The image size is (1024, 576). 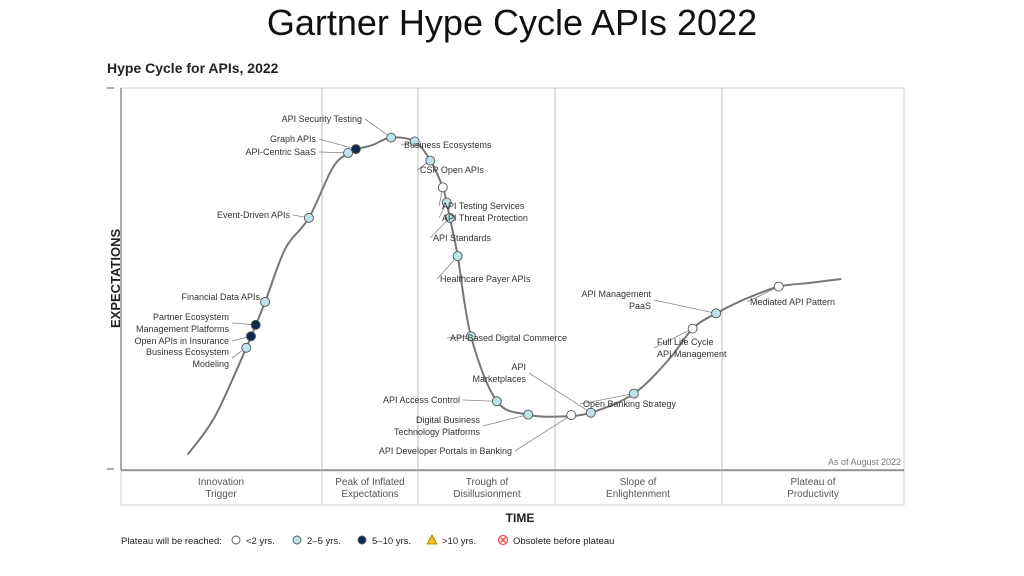 I want to click on y-axis-label: EXPECTATIONS, so click(x=115, y=278).